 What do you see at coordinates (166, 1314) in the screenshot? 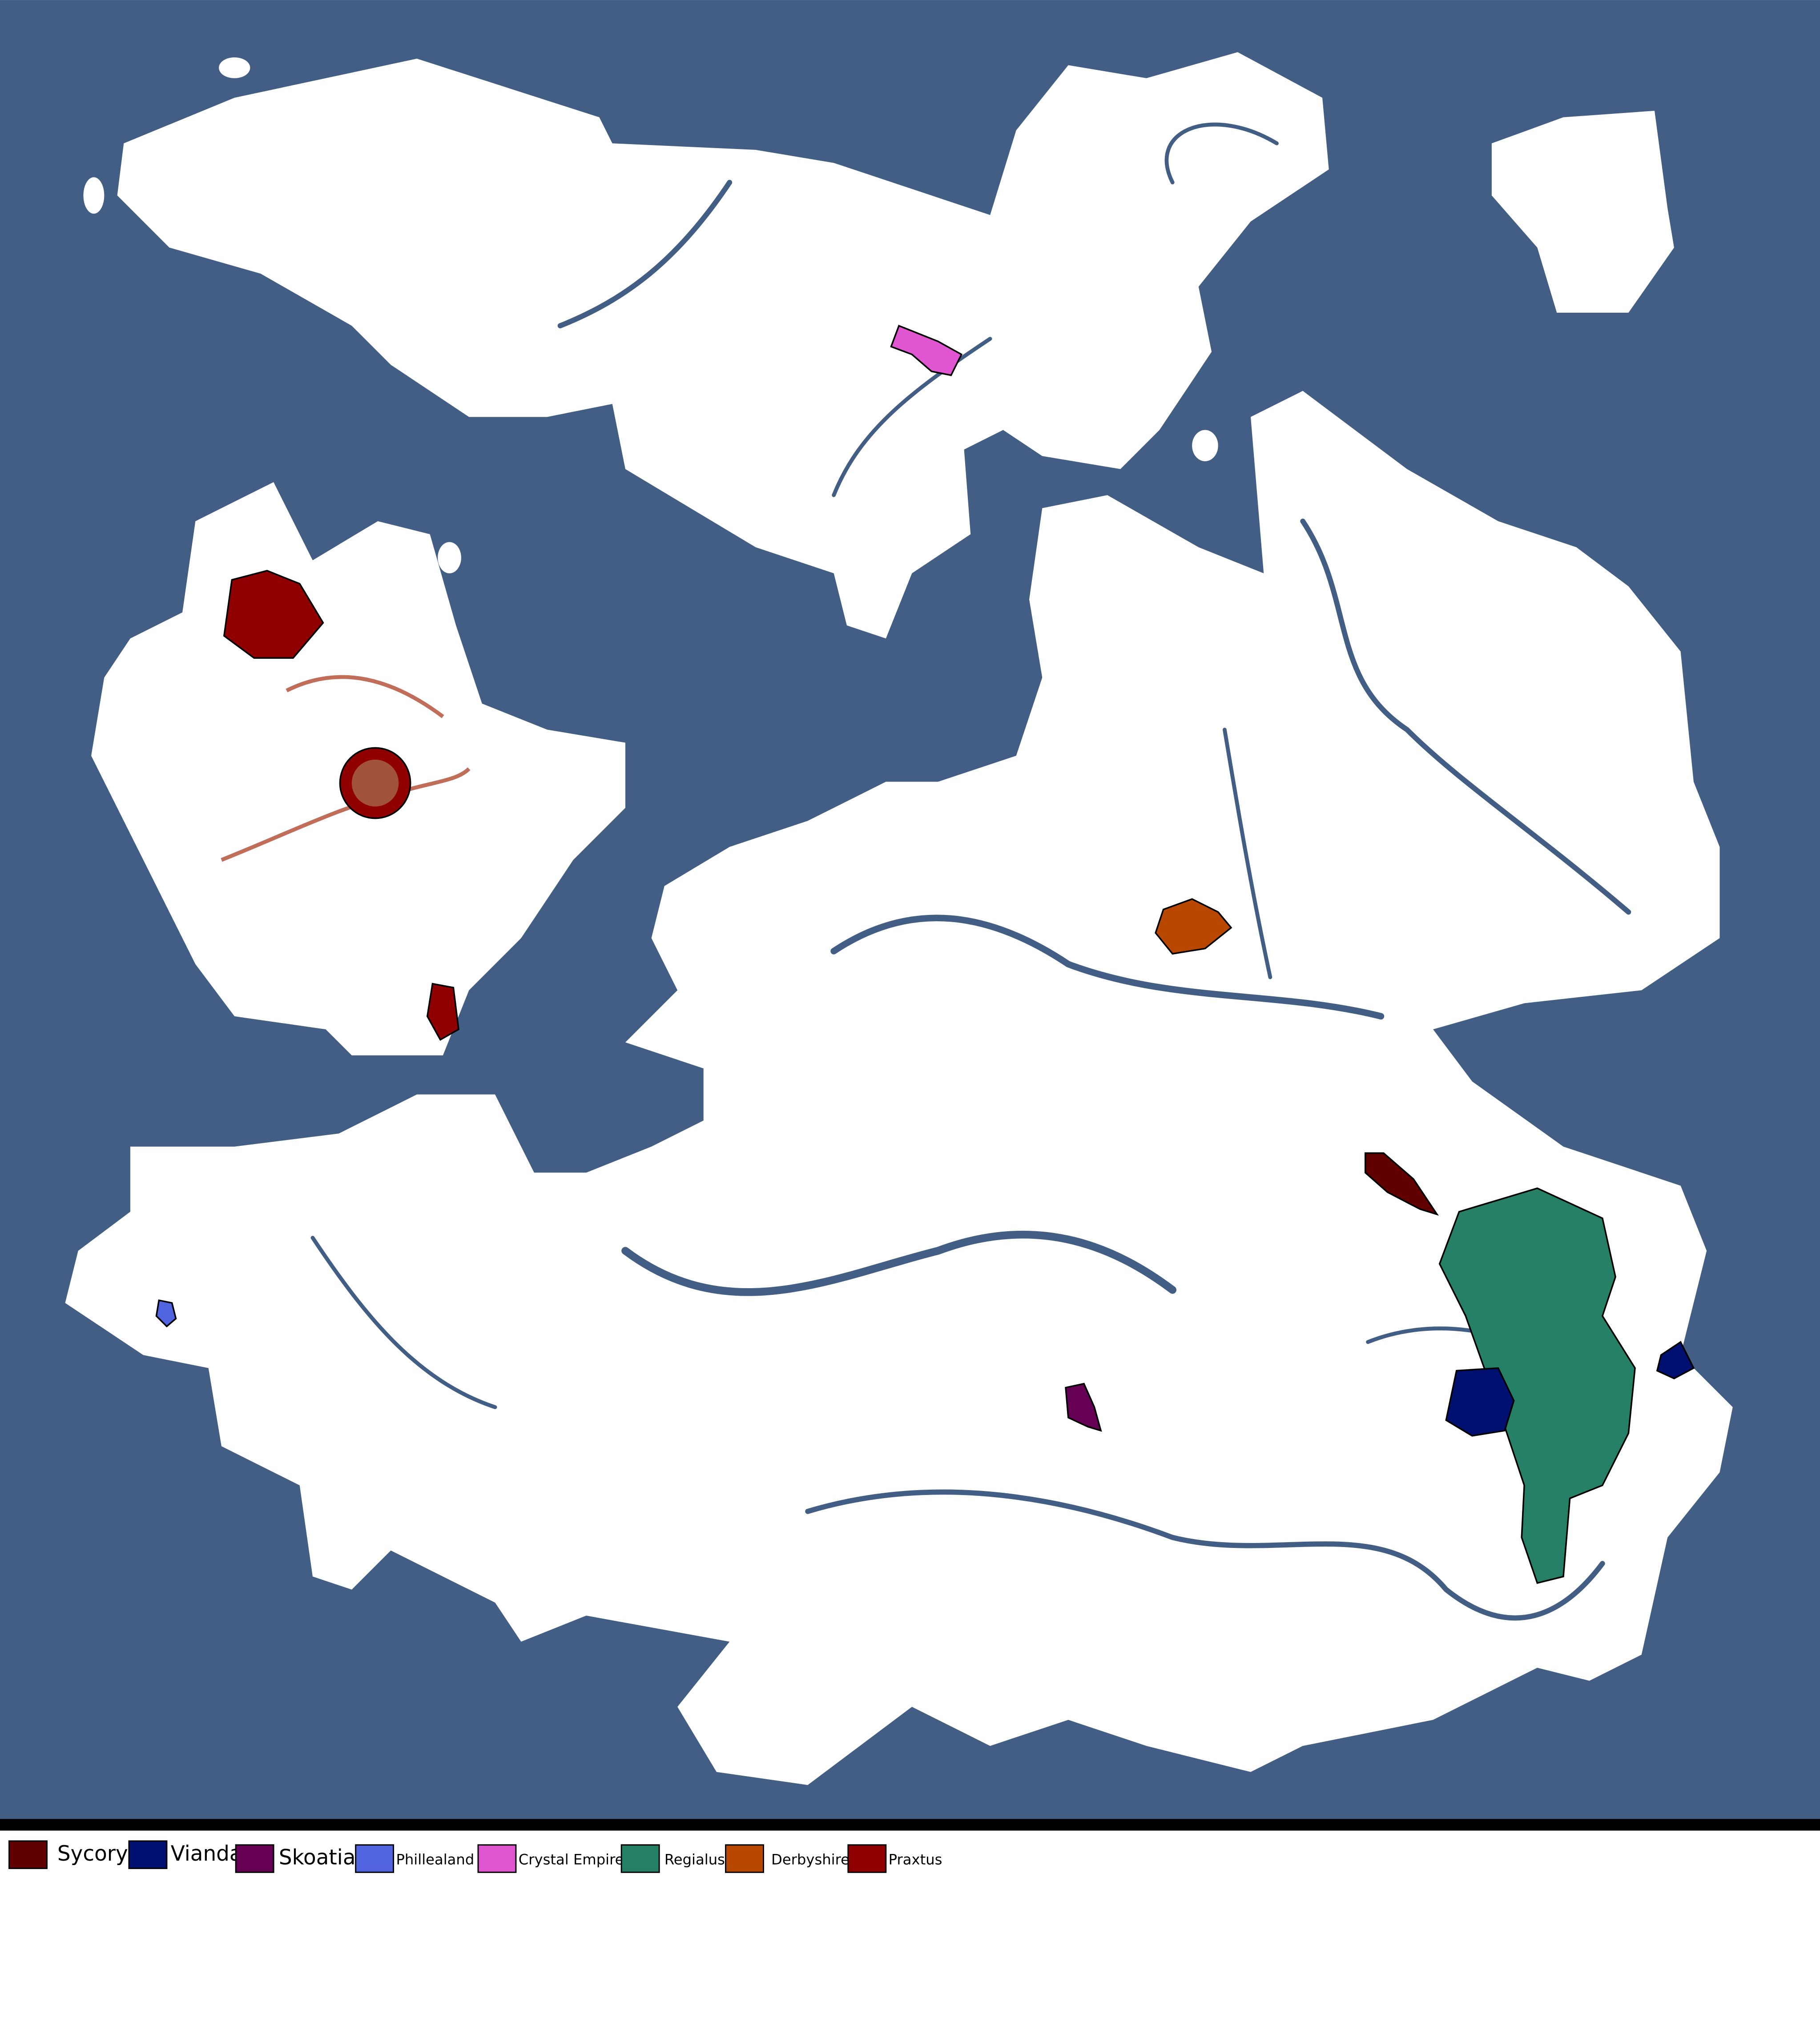
I see `territory-phillealand` at bounding box center [166, 1314].